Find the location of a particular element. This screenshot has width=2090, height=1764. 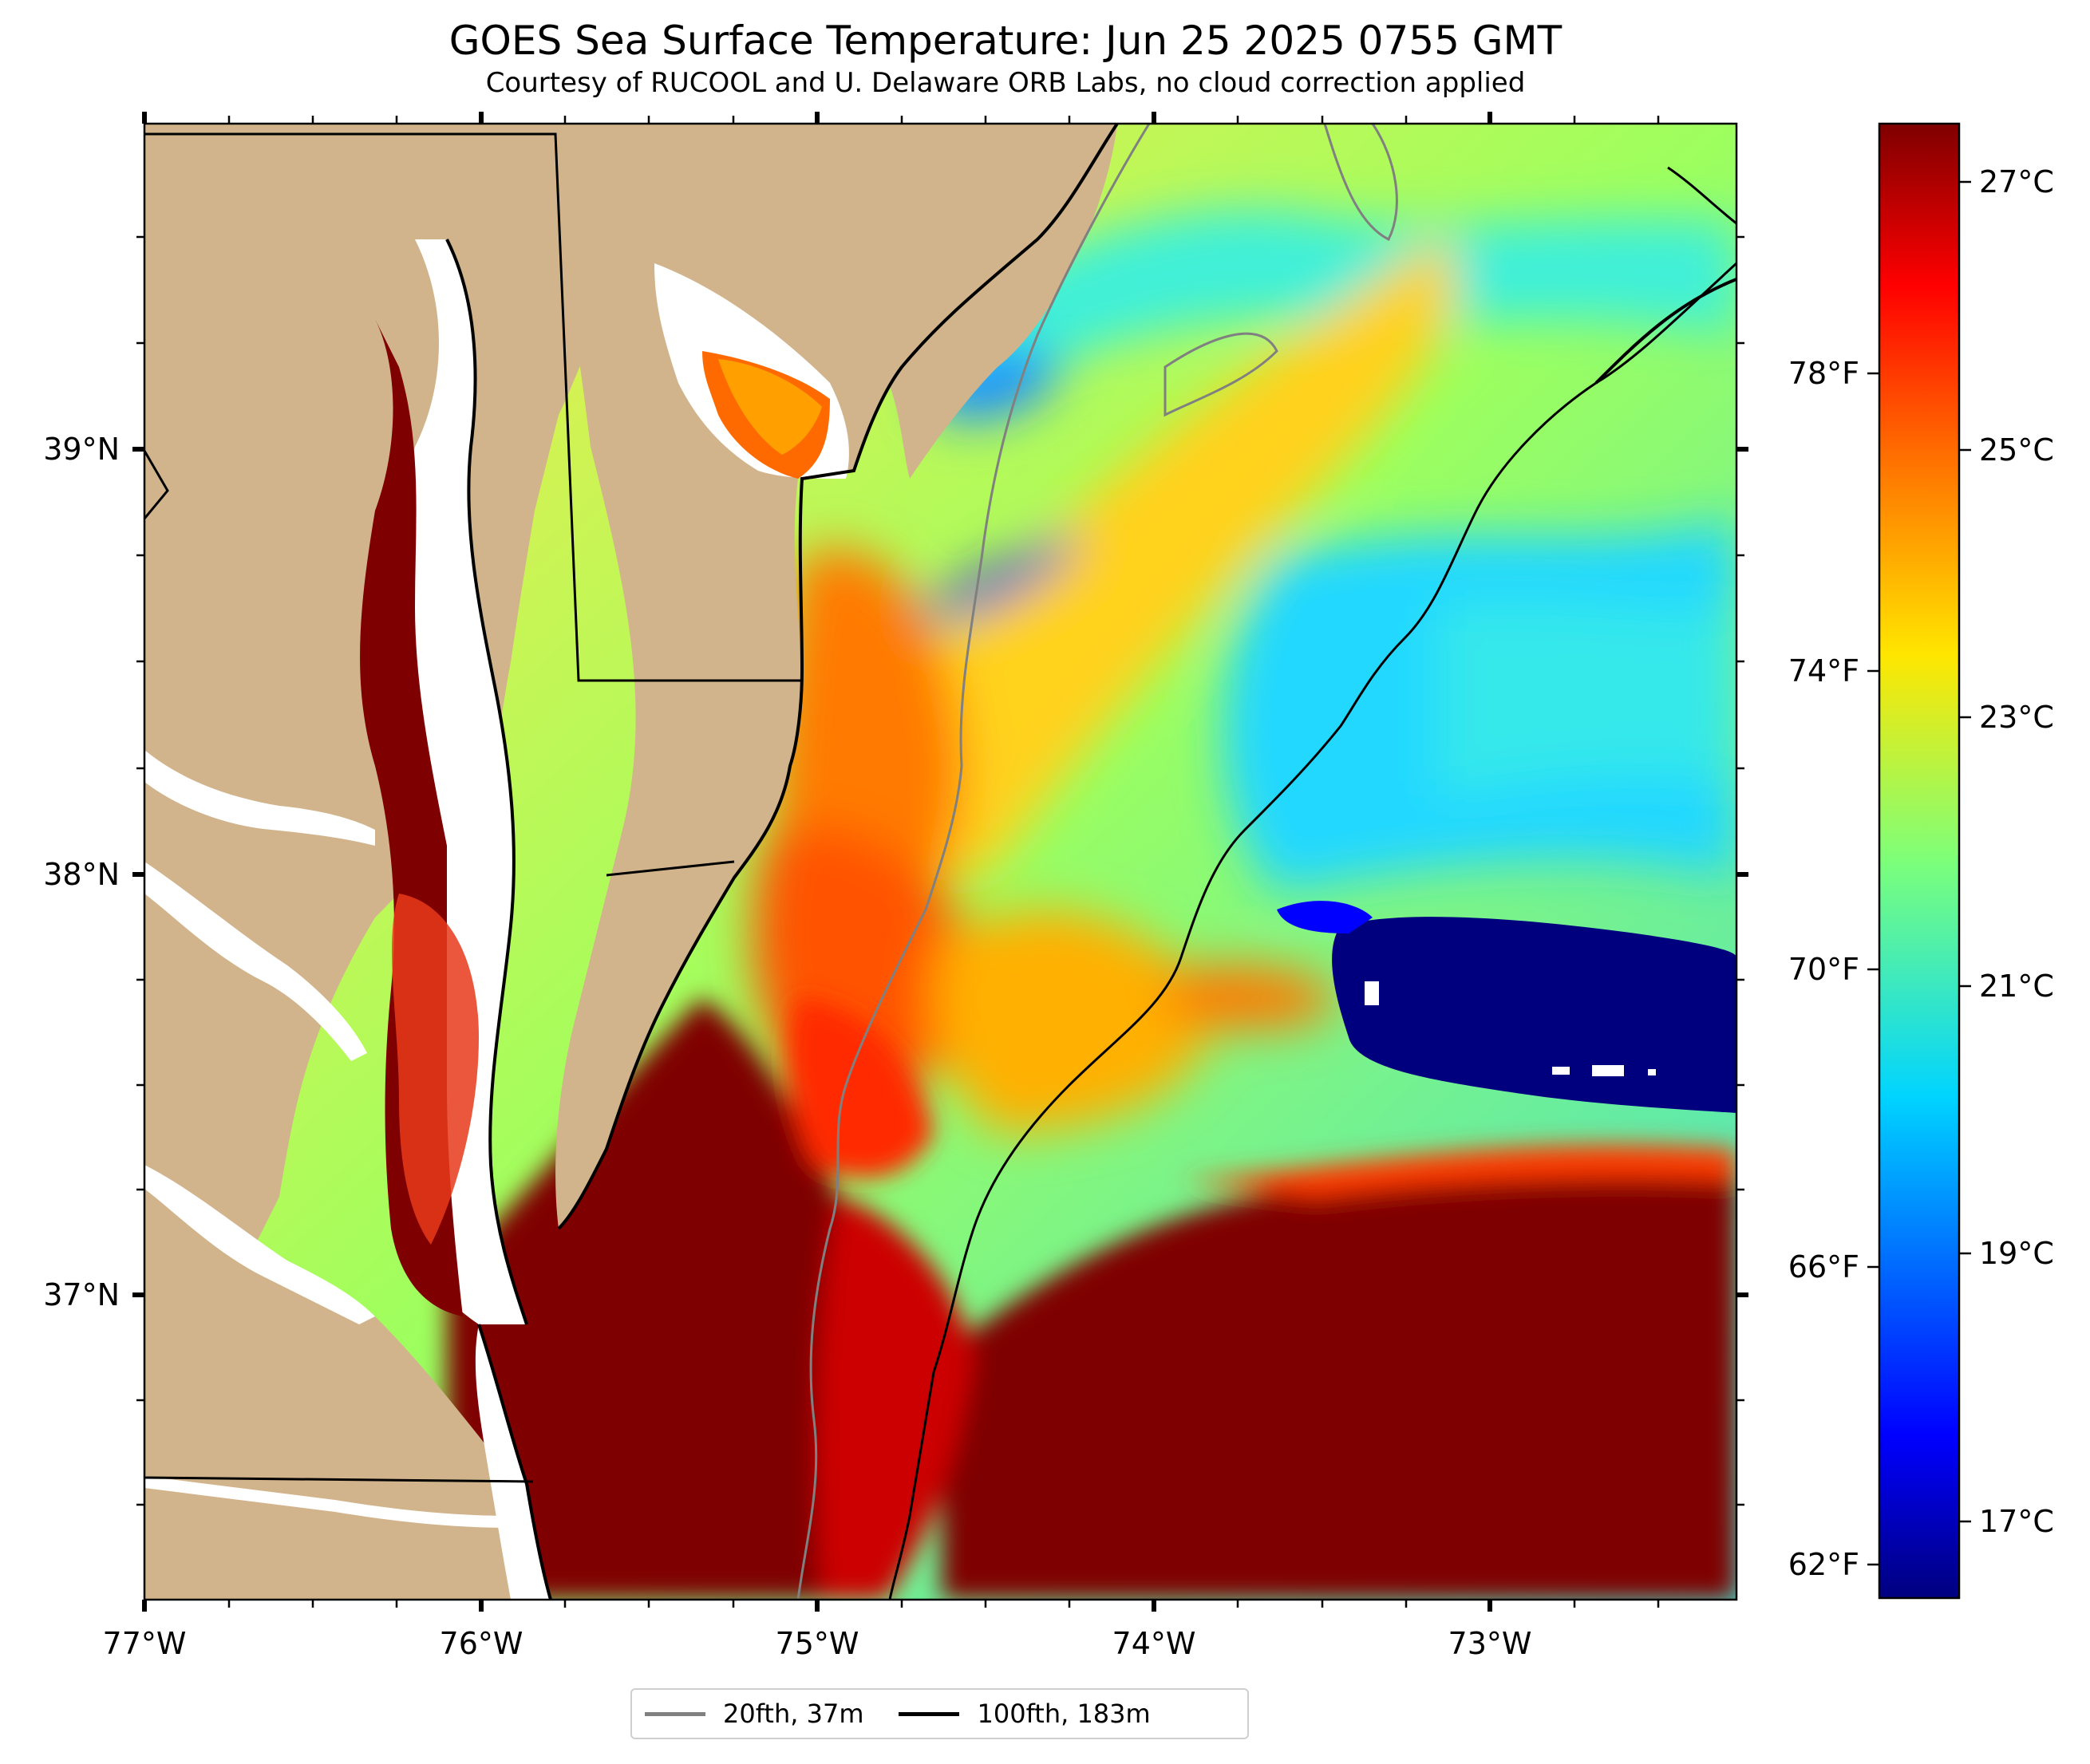

legend-item-100fth: 100fth, 183m is located at coordinates (1025, 1714).